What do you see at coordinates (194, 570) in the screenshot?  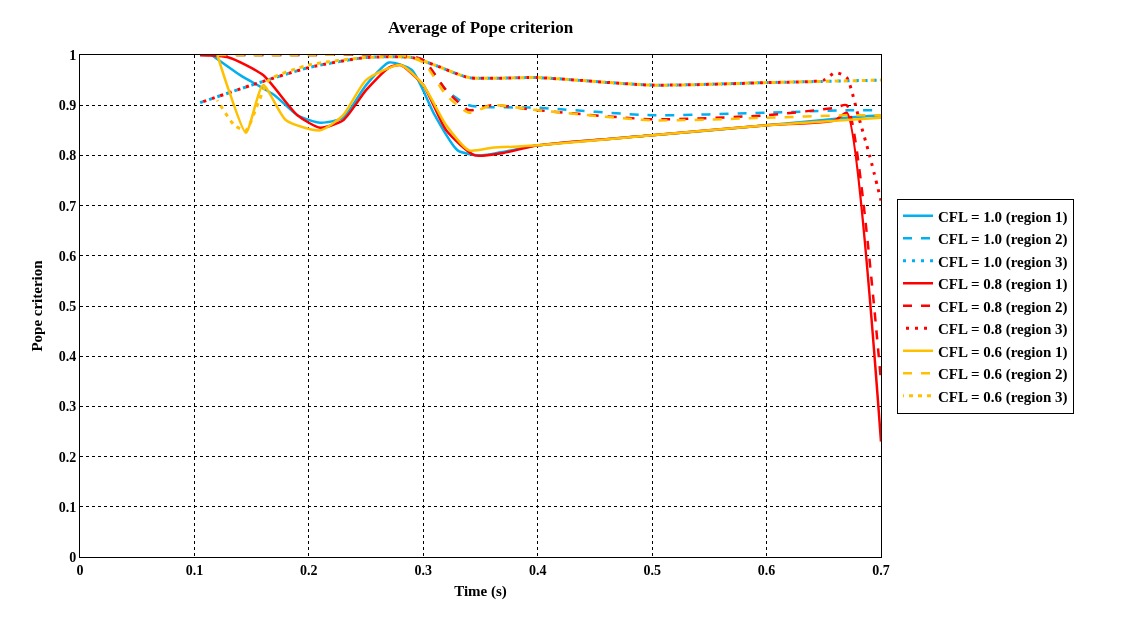 I see `x-tick-label: 0.1` at bounding box center [194, 570].